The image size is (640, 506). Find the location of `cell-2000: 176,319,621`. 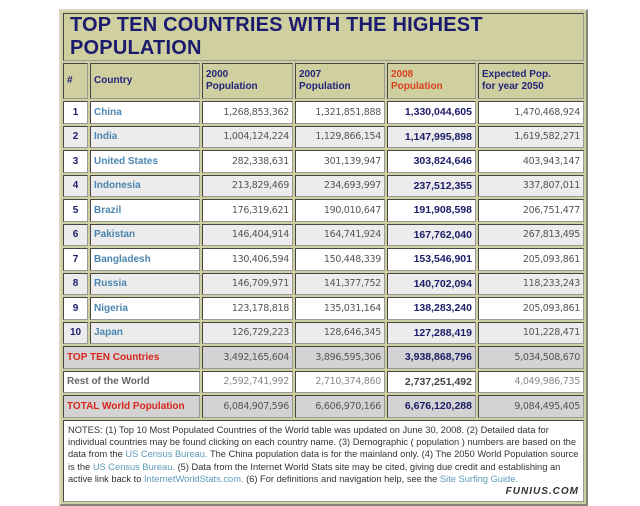

cell-2000: 176,319,621 is located at coordinates (247, 210).